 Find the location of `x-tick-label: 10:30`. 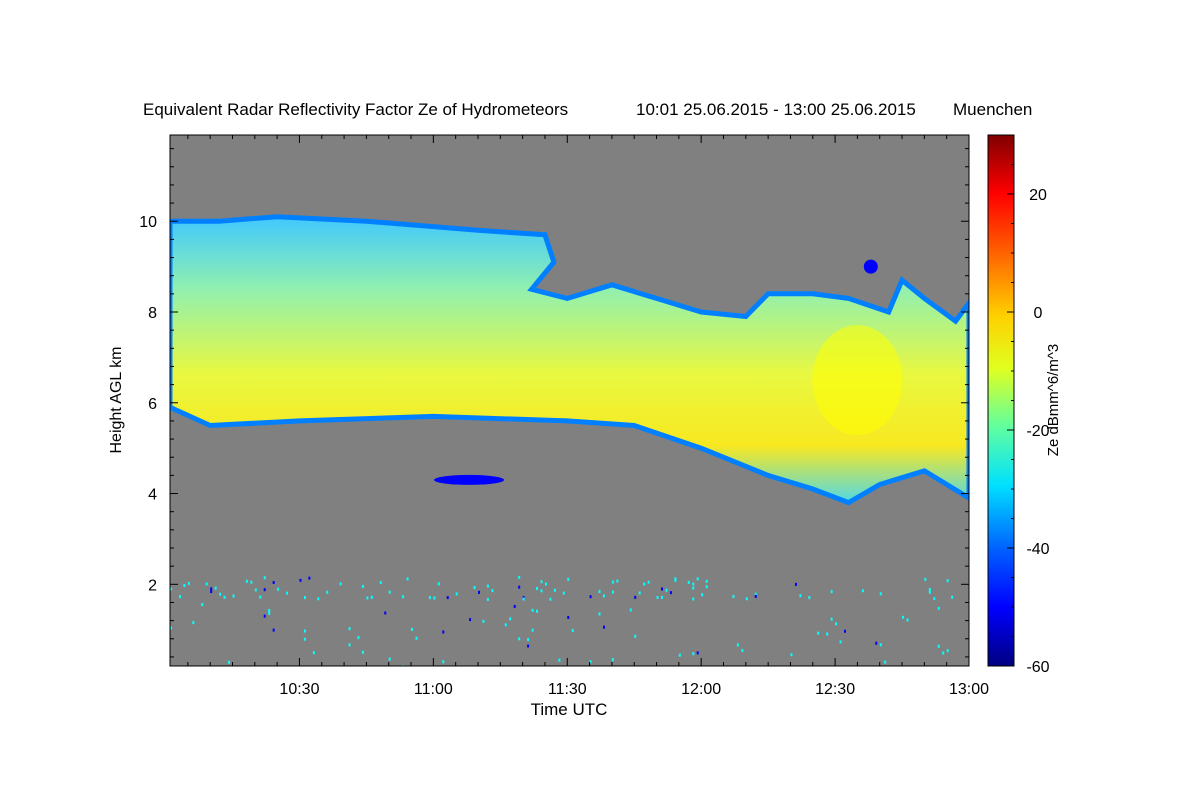

x-tick-label: 10:30 is located at coordinates (299, 689).